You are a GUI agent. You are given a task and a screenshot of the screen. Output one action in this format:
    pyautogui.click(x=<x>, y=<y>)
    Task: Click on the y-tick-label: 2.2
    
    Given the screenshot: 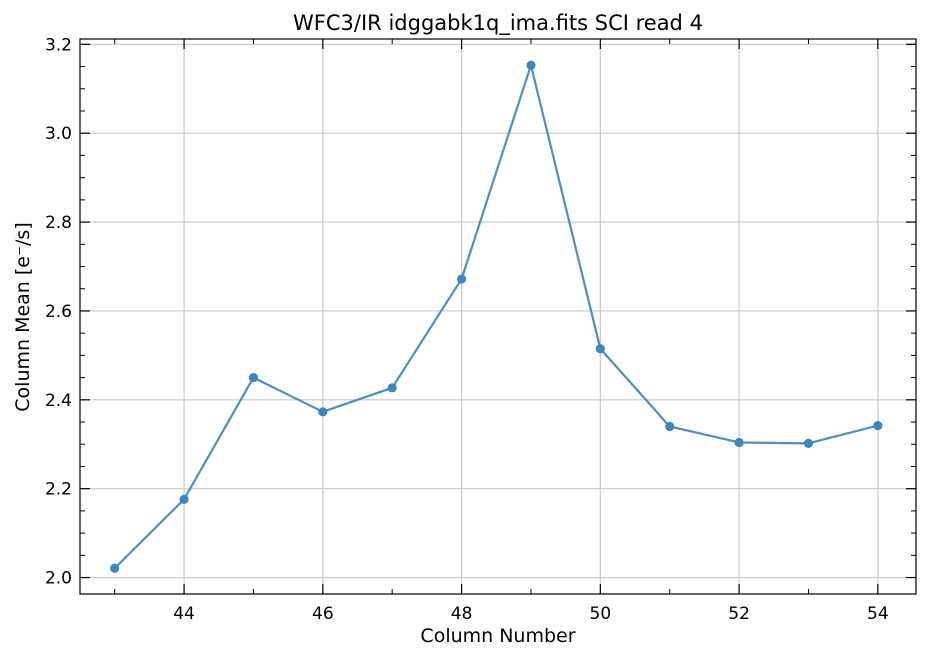 What is the action you would take?
    pyautogui.click(x=58, y=490)
    